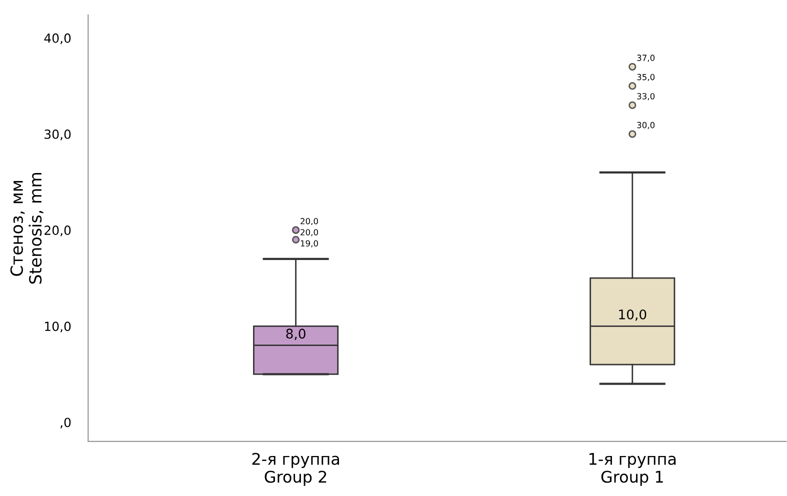  What do you see at coordinates (57, 38) in the screenshot?
I see `y-tick-label: 40,0` at bounding box center [57, 38].